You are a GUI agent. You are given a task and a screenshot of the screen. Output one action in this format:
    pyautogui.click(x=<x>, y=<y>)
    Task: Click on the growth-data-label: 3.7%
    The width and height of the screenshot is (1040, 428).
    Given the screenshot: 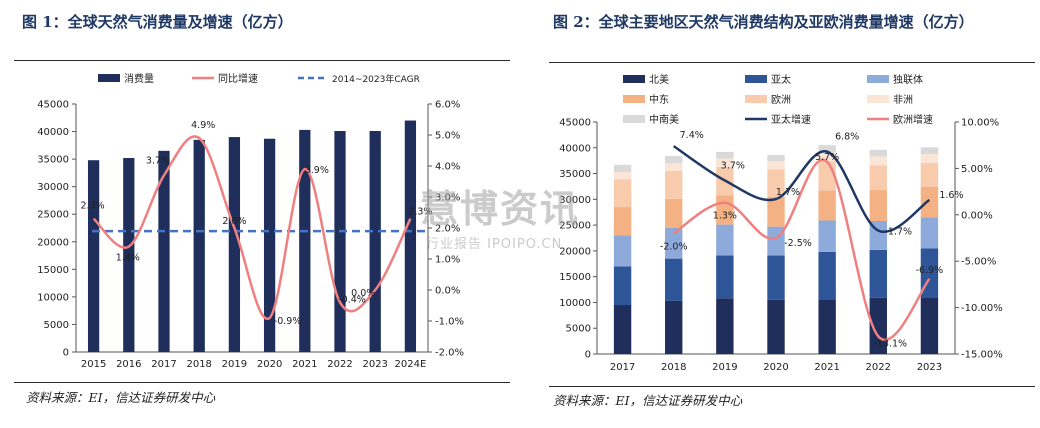 What is the action you would take?
    pyautogui.click(x=158, y=160)
    